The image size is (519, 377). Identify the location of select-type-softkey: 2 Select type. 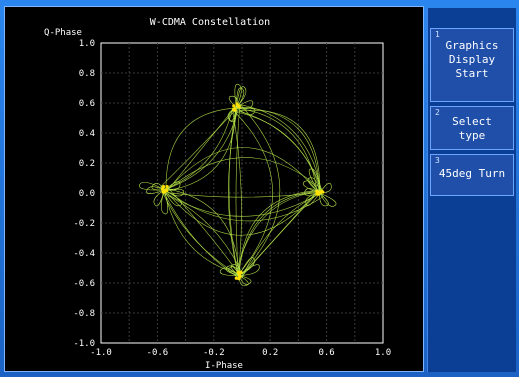
(472, 128).